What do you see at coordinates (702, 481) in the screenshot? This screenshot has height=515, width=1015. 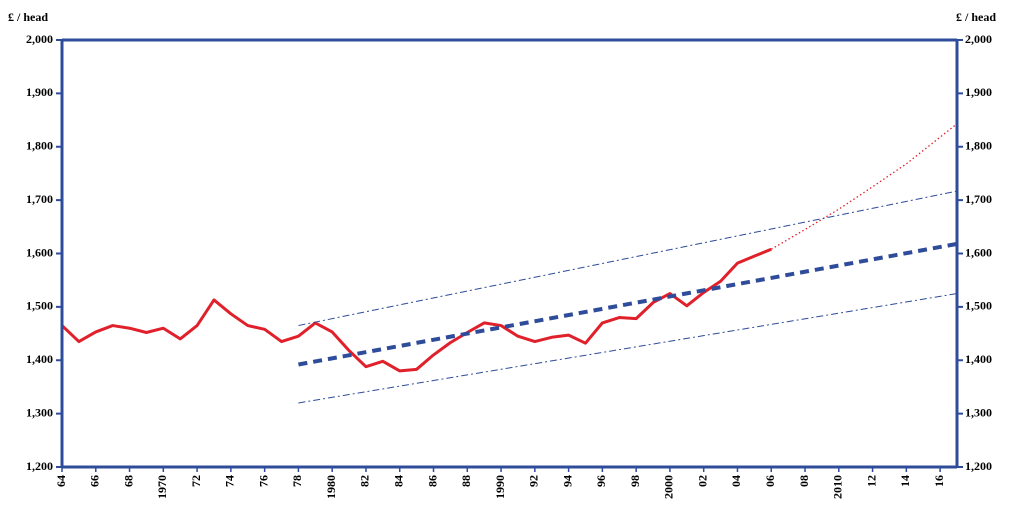 I see `x-tick-label: 02` at bounding box center [702, 481].